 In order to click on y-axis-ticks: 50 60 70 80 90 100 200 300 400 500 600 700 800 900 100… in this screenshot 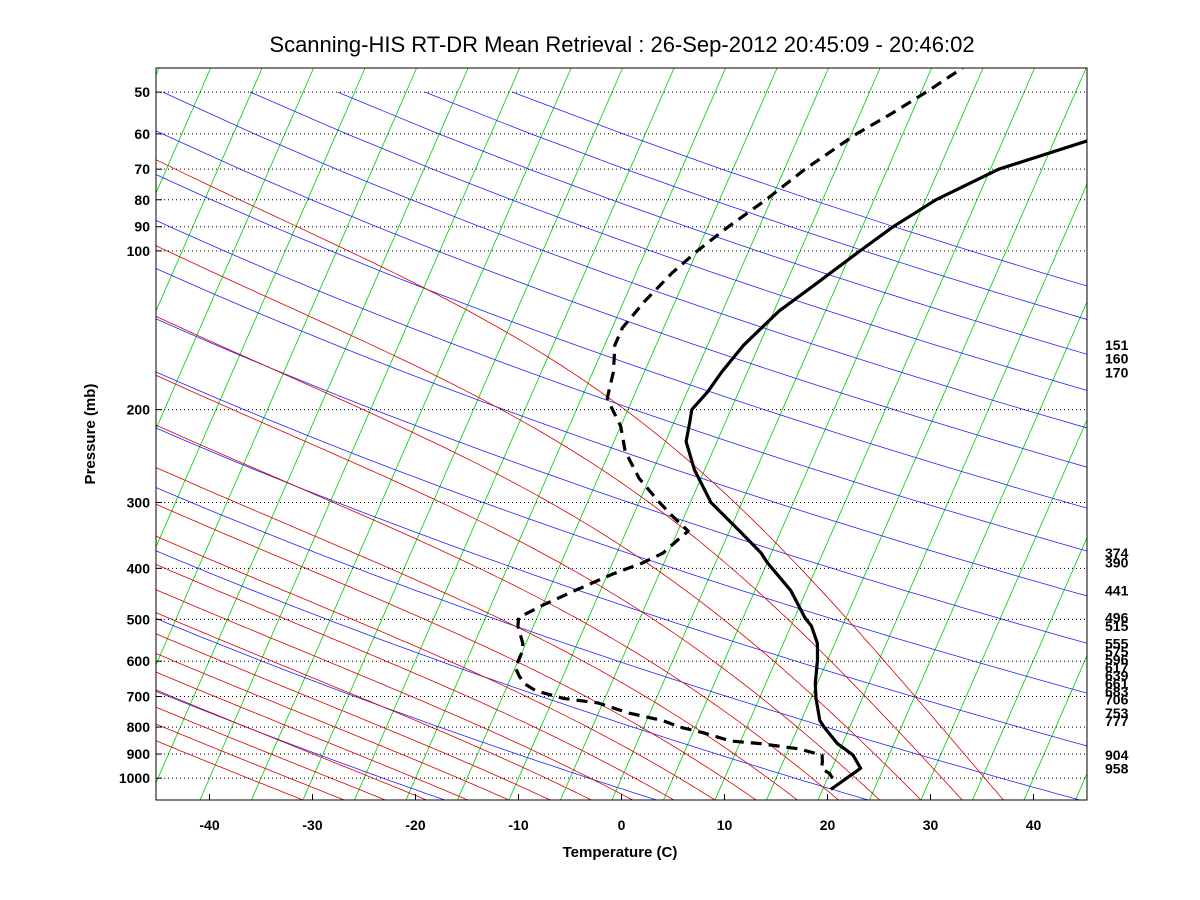, I will do `click(140, 435)`.